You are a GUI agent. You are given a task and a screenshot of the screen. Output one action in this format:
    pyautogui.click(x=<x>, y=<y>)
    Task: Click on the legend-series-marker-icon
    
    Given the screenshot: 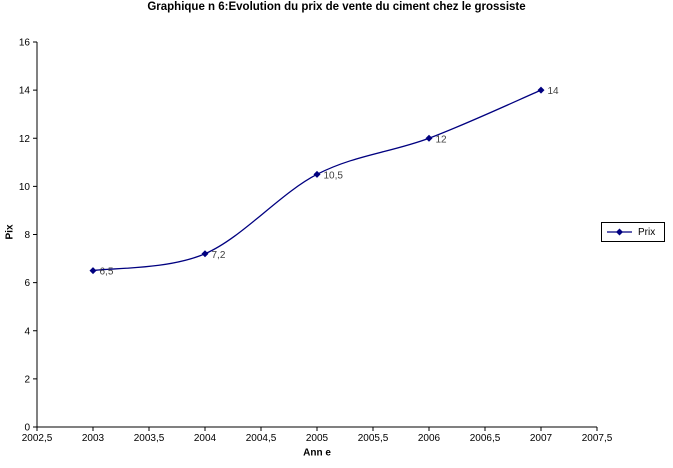 What is the action you would take?
    pyautogui.click(x=619, y=232)
    